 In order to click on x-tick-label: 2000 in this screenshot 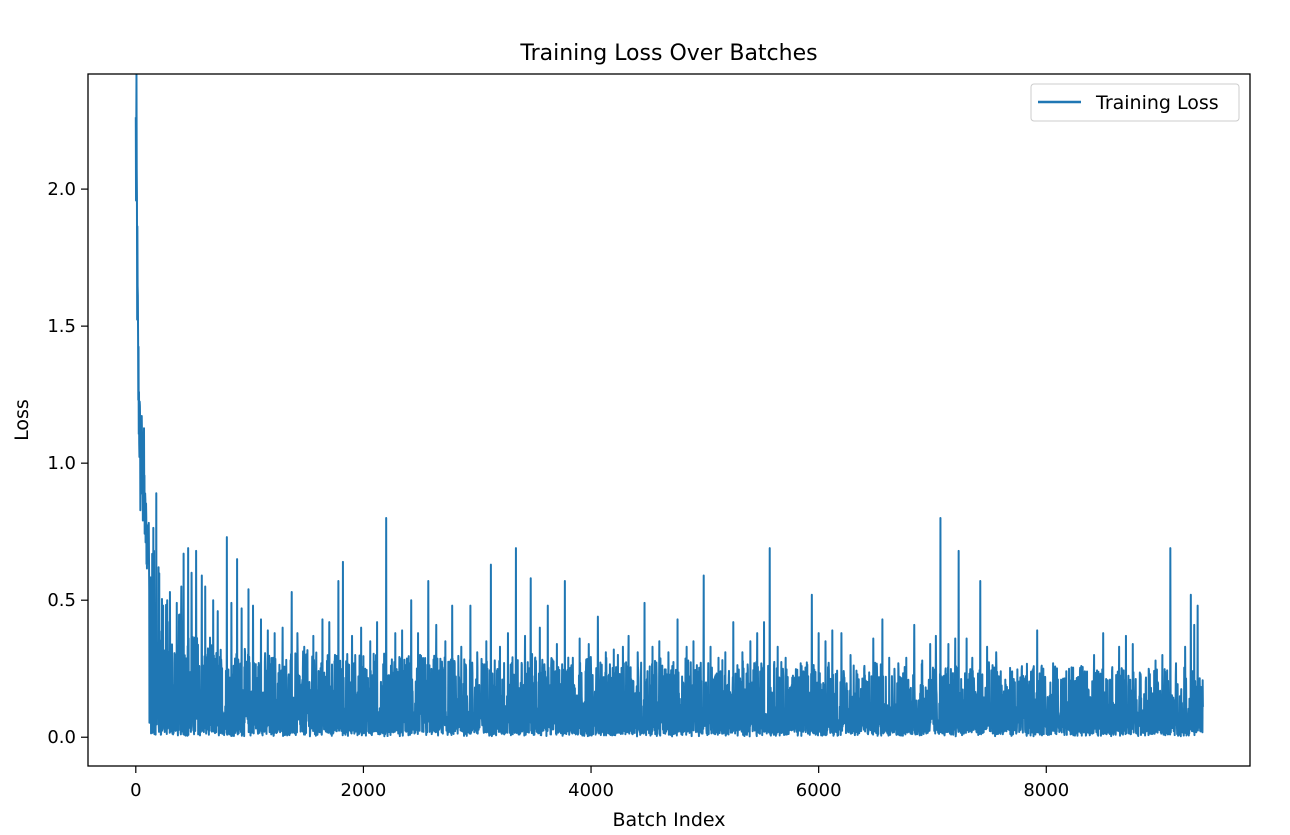, I will do `click(364, 790)`.